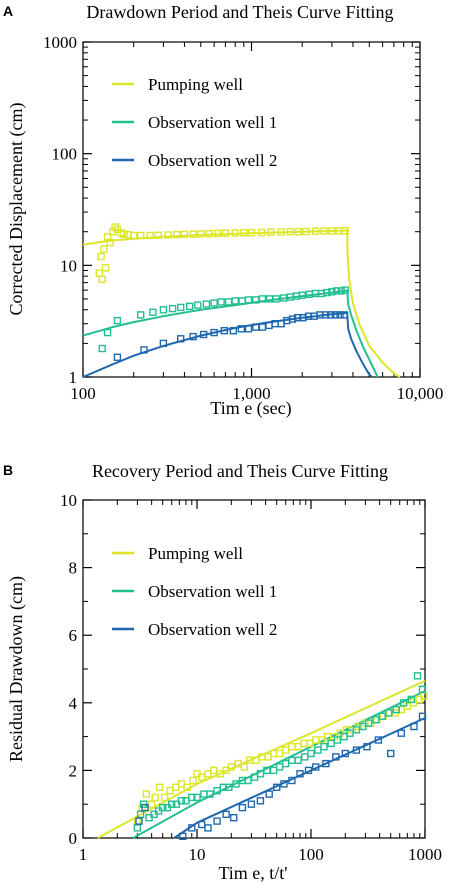  I want to click on panel-b-ylabel: Residual Drawdown (cm), so click(16, 669).